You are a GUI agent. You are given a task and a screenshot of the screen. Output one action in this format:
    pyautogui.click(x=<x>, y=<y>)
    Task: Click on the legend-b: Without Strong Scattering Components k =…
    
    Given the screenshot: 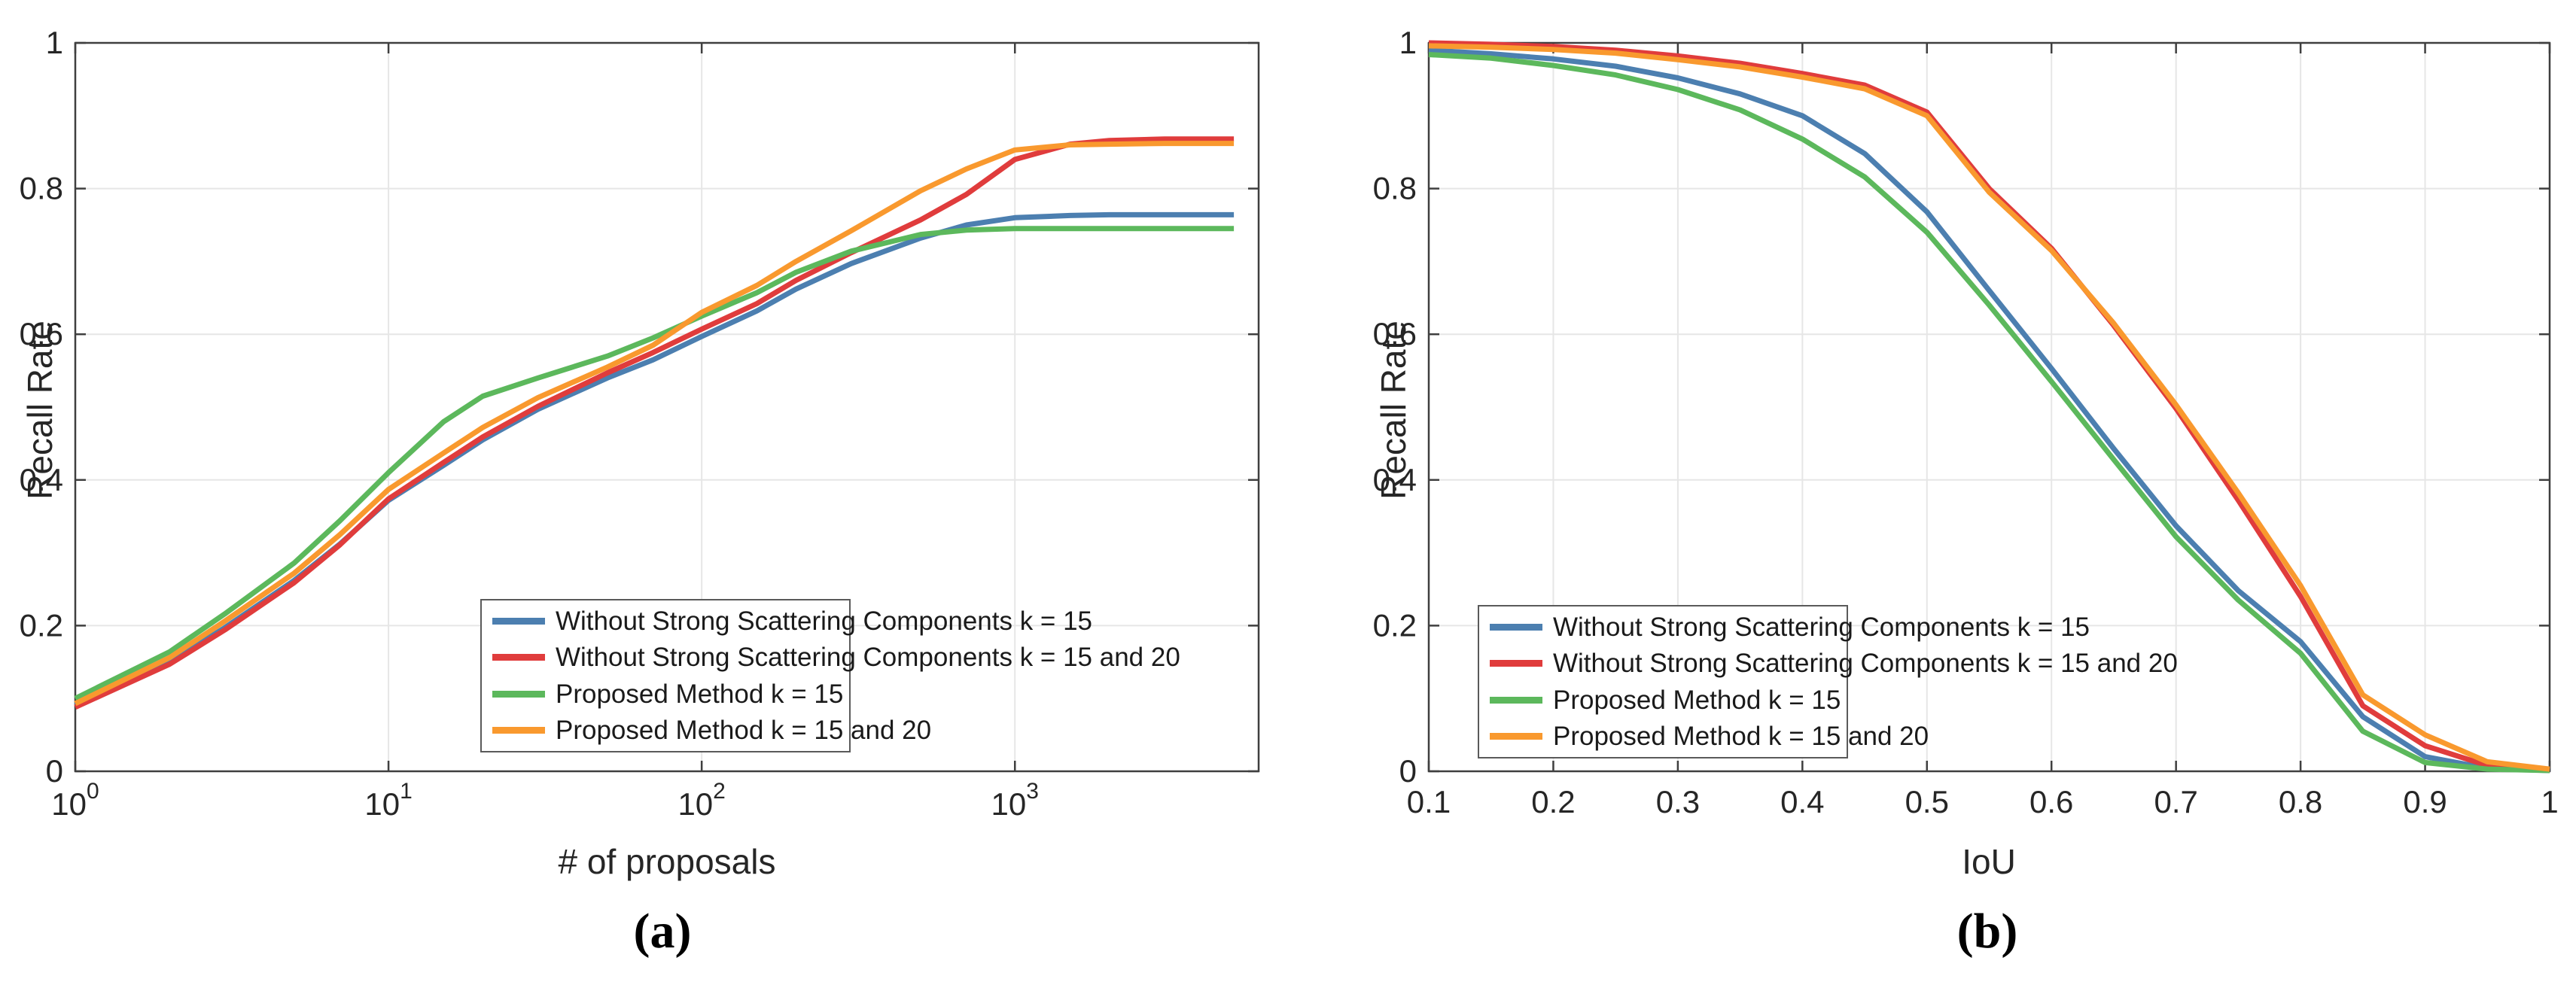 What is the action you would take?
    pyautogui.click(x=1828, y=681)
    